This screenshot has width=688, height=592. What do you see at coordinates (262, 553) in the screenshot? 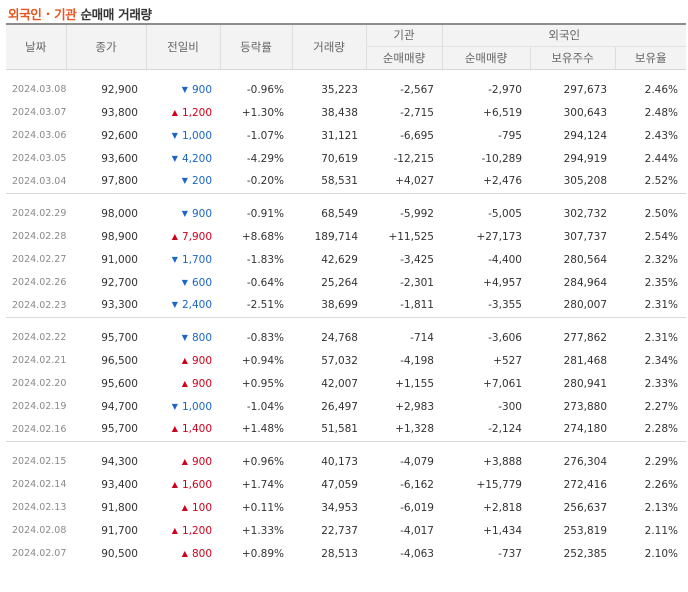
I see `cell-rate: +0.89%` at bounding box center [262, 553].